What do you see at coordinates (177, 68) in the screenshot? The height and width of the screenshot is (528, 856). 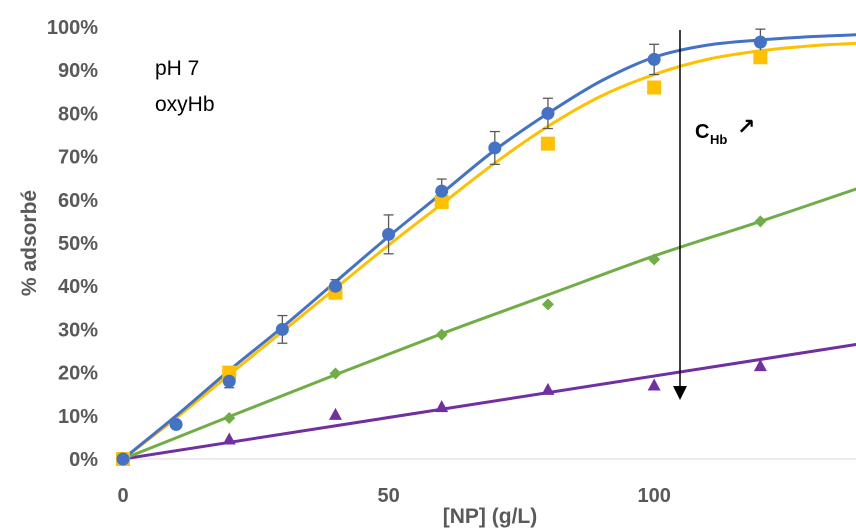 I see `annotation-ph: pH 7` at bounding box center [177, 68].